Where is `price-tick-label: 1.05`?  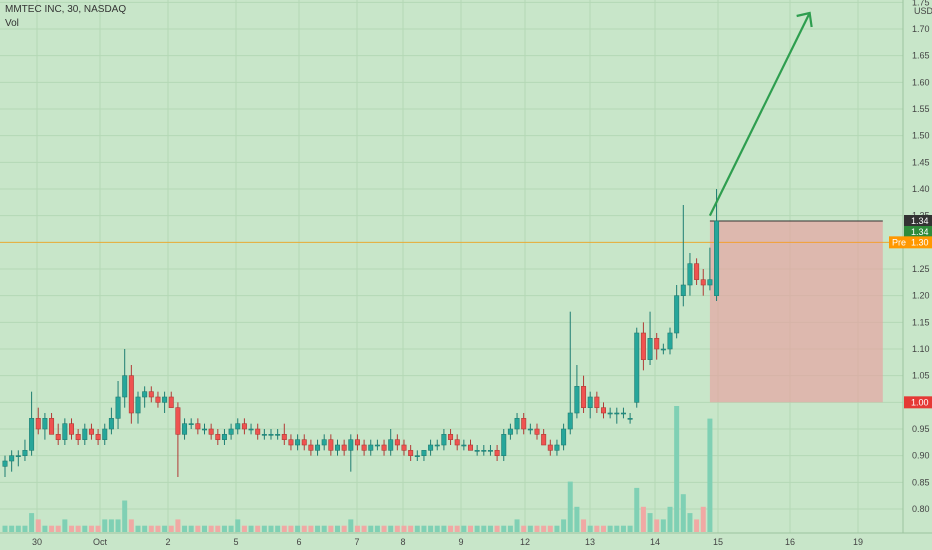 price-tick-label: 1.05 is located at coordinates (921, 376).